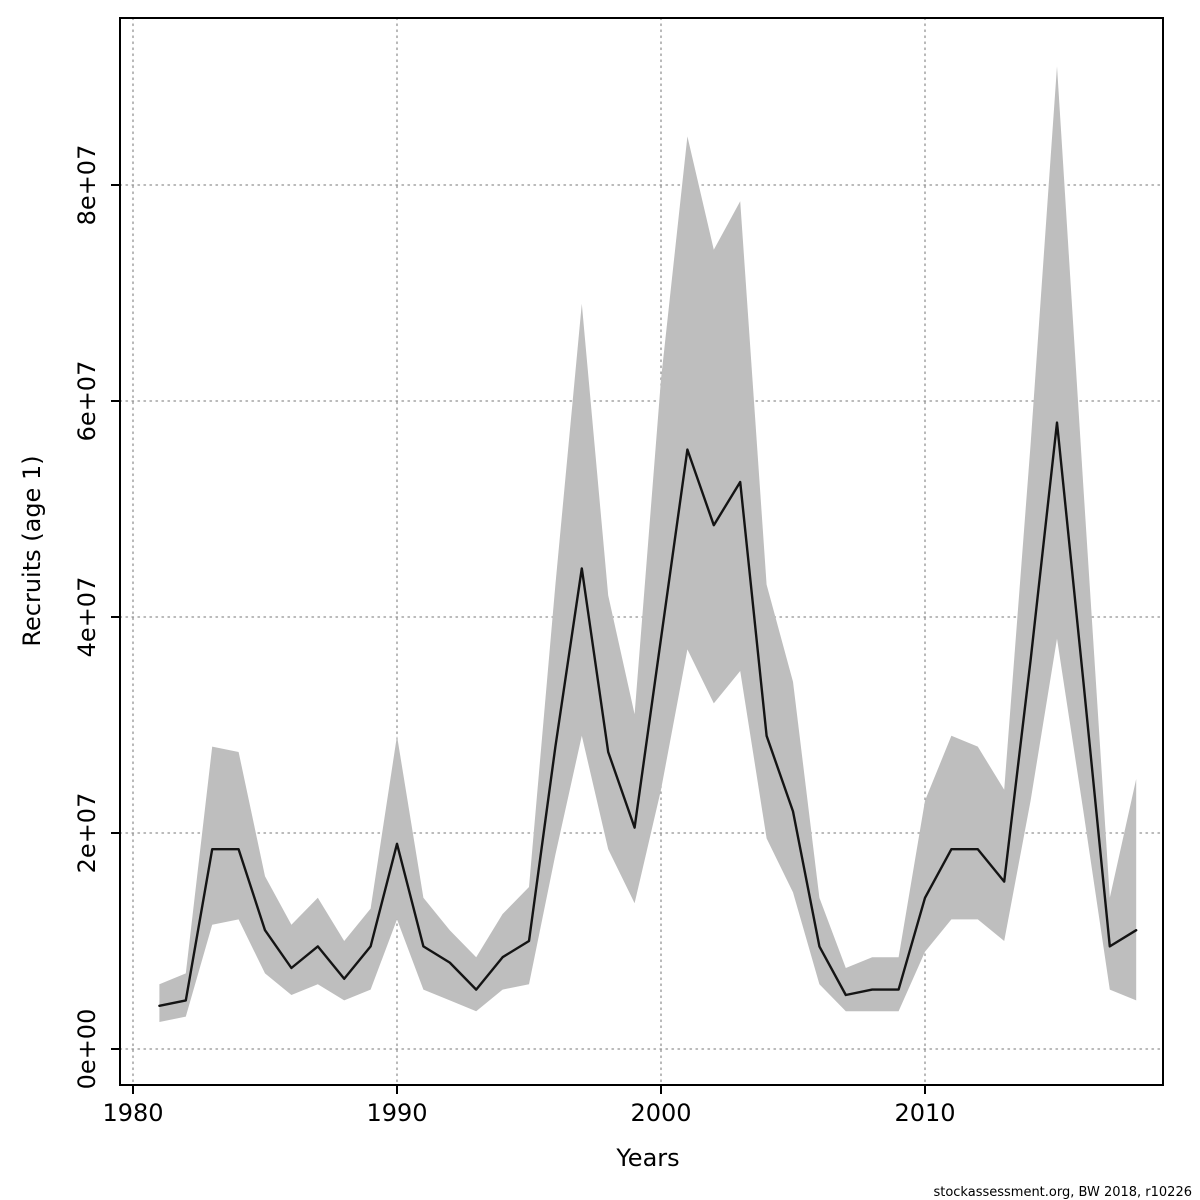  I want to click on y-tick-label: 6e+07, so click(87, 401).